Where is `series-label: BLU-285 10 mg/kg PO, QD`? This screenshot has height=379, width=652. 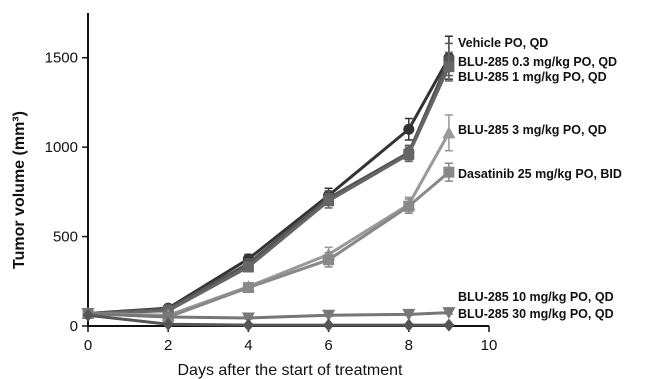 series-label: BLU-285 10 mg/kg PO, QD is located at coordinates (536, 297).